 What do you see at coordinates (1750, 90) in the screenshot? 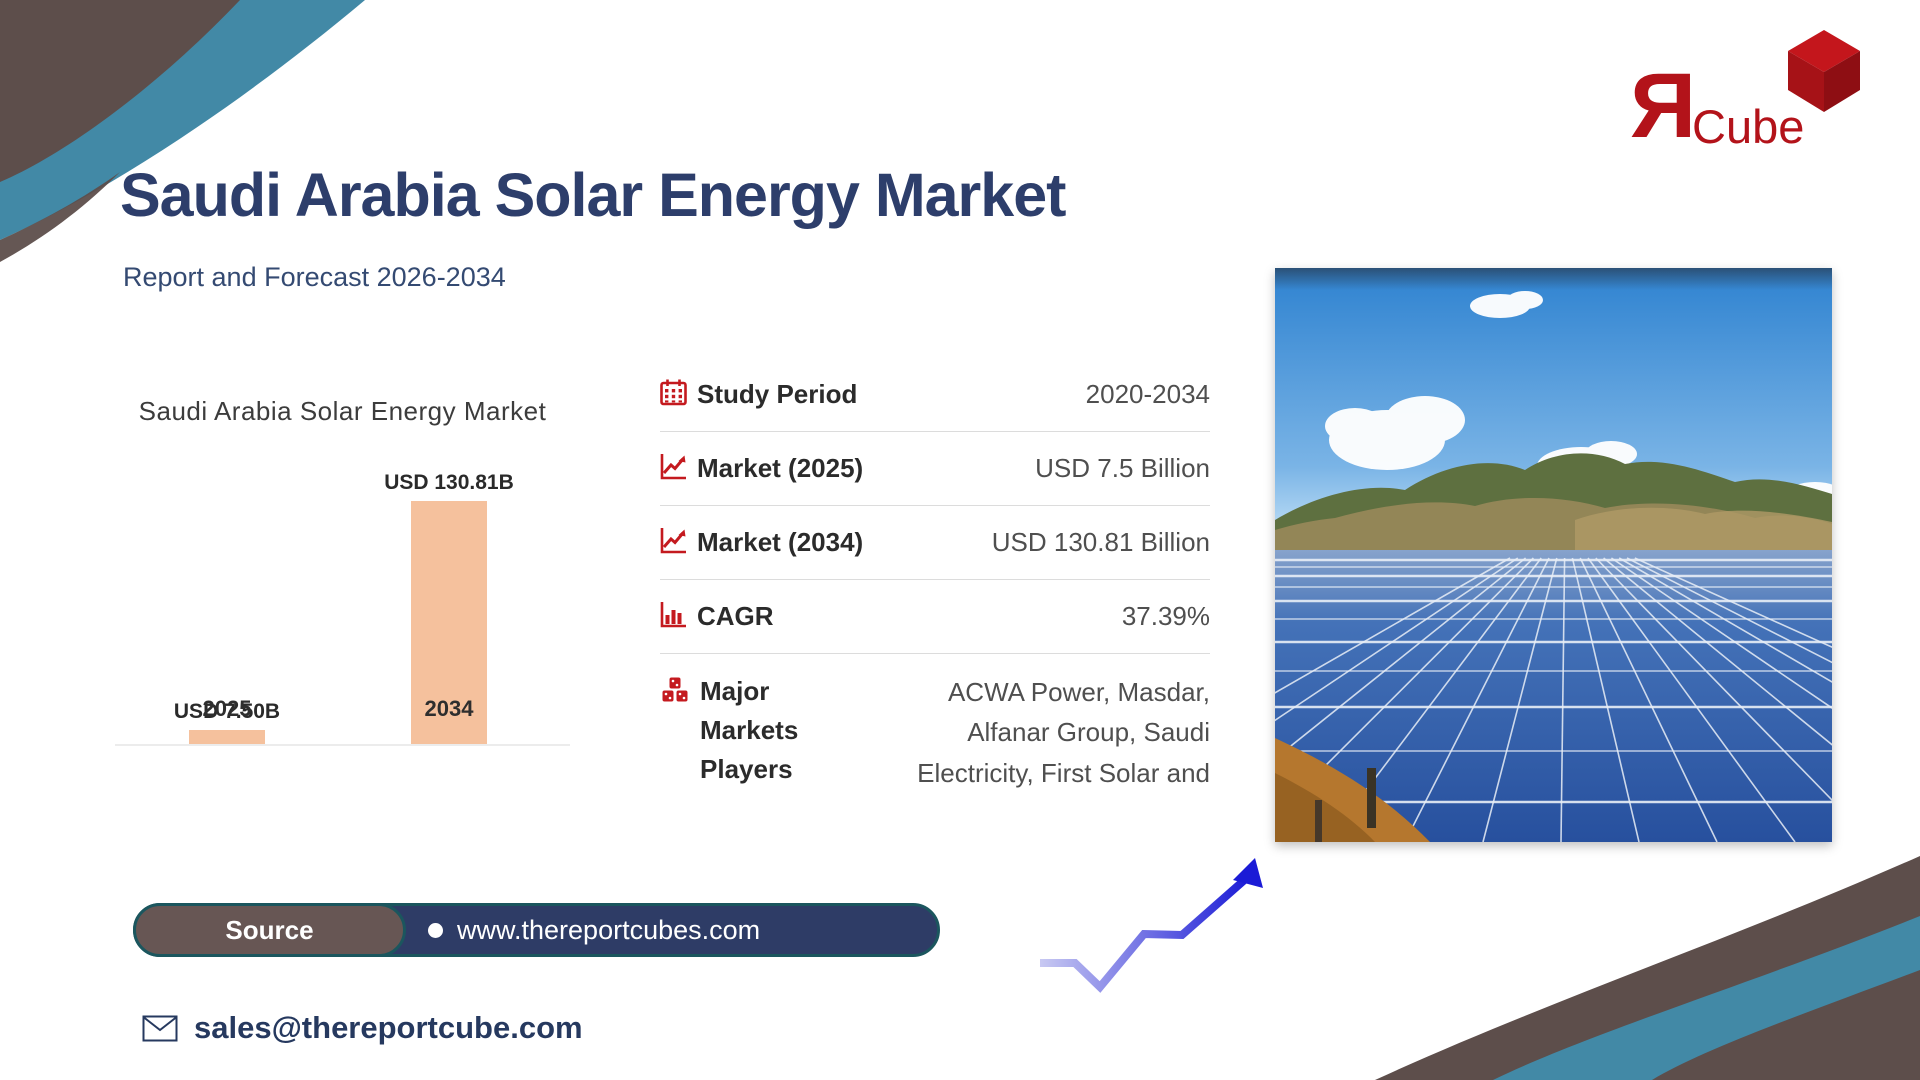
I see `logo: Я Cube` at bounding box center [1750, 90].